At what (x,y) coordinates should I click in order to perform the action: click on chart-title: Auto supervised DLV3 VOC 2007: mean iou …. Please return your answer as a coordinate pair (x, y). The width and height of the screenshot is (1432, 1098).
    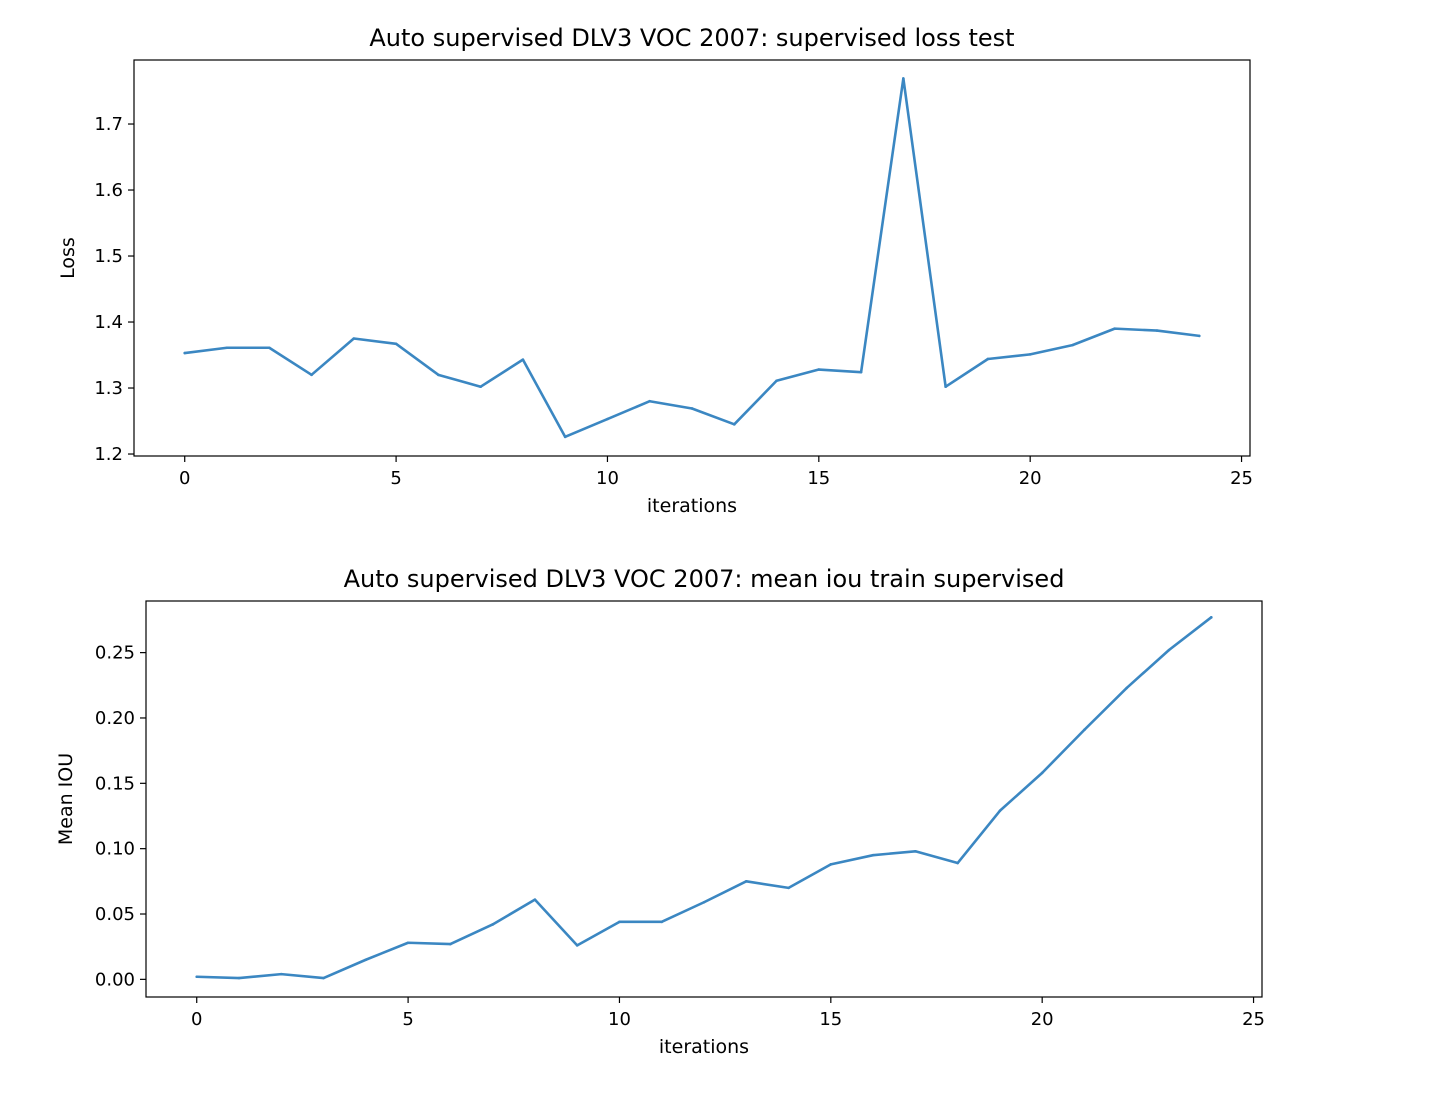
    Looking at the image, I should click on (704, 579).